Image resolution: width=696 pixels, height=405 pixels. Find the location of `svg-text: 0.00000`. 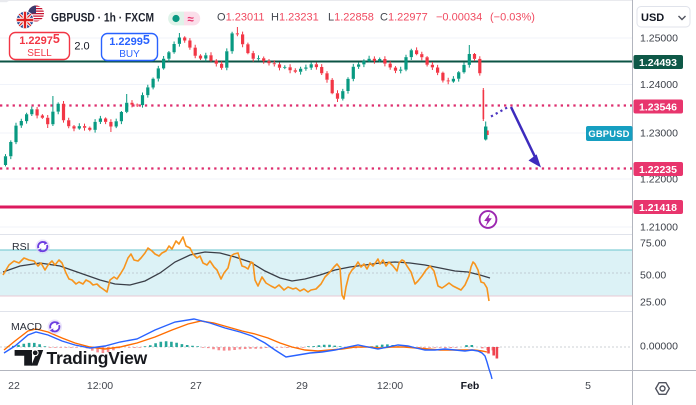

svg-text: 0.00000 is located at coordinates (659, 347).